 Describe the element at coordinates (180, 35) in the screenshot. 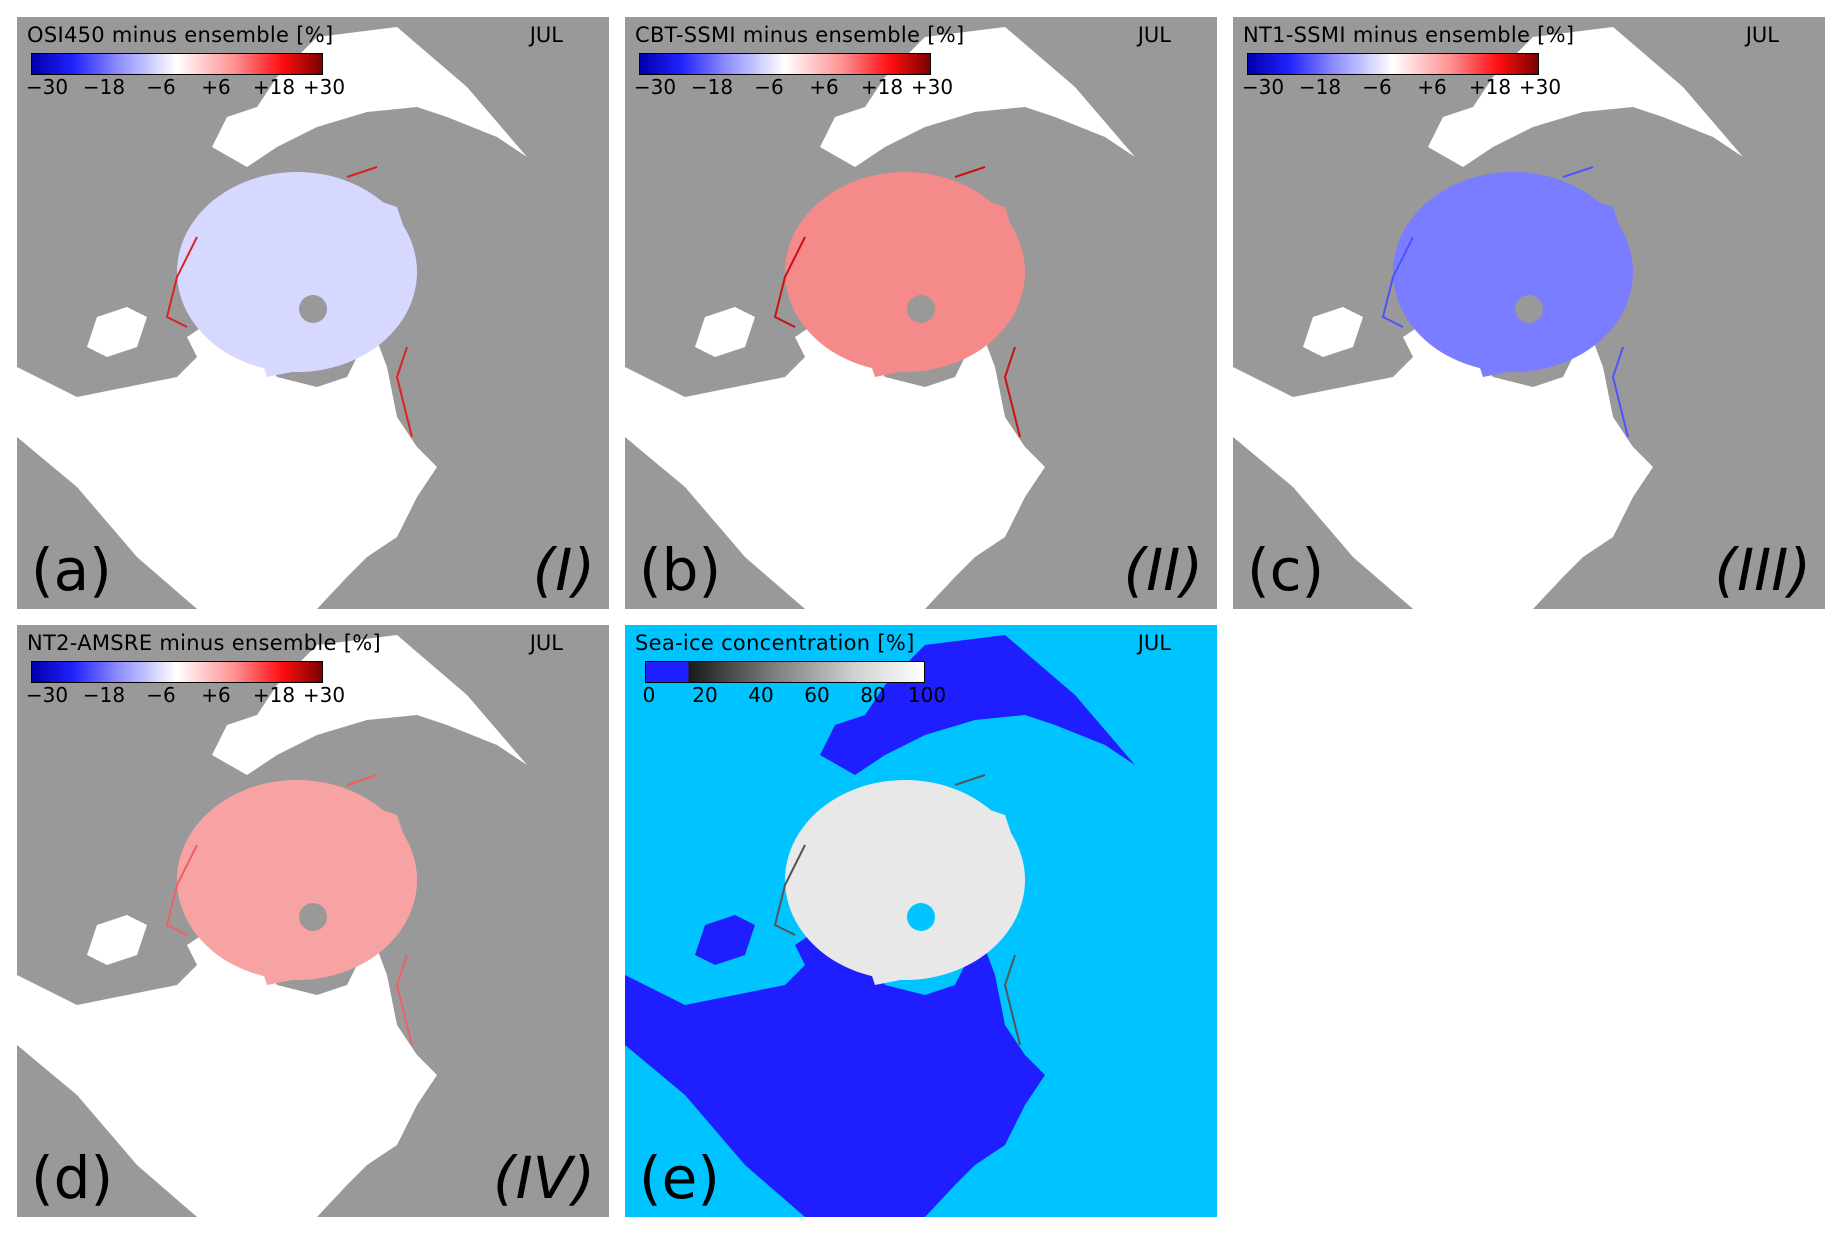

I see `panel-title: OSI450 minus ensemble [%]` at that location.